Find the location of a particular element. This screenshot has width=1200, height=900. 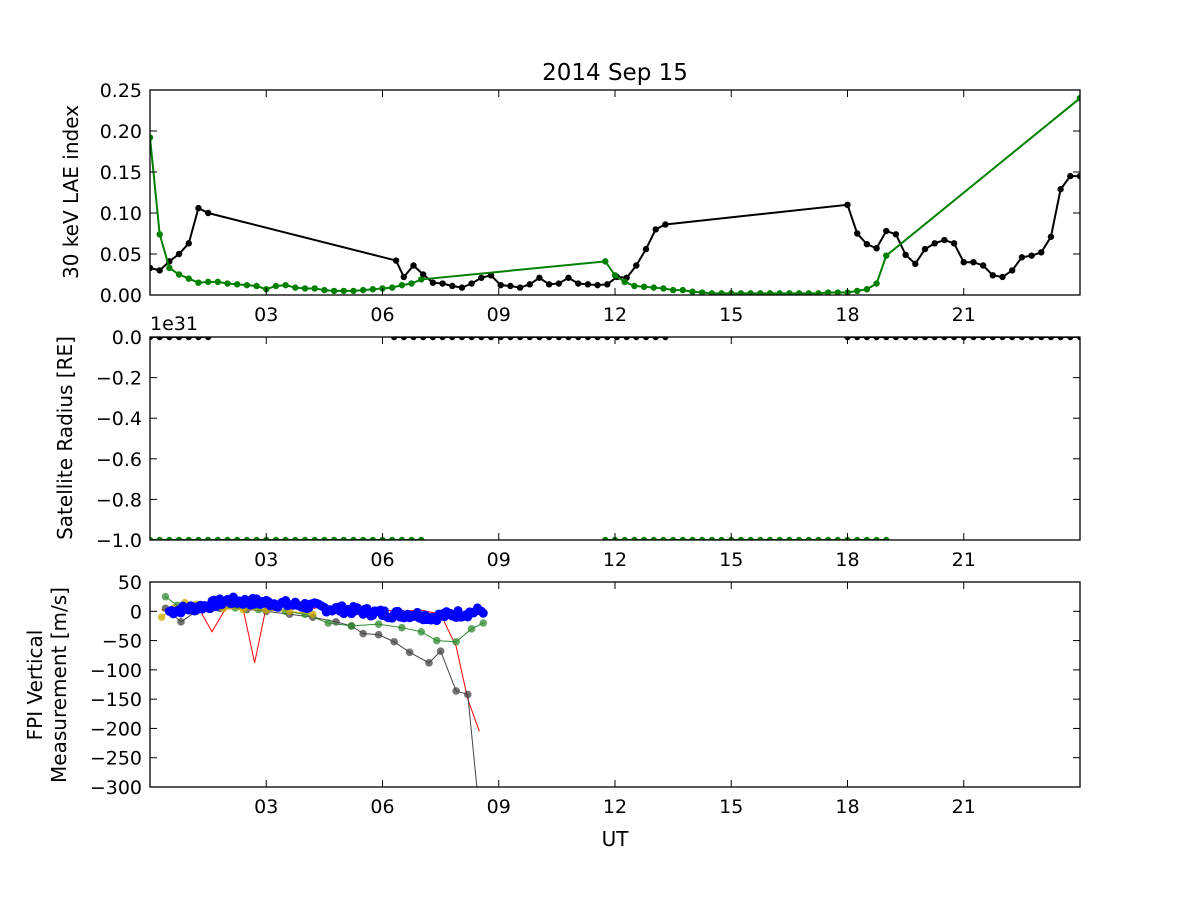

y-tick-label: 0.10 is located at coordinates (121, 214).